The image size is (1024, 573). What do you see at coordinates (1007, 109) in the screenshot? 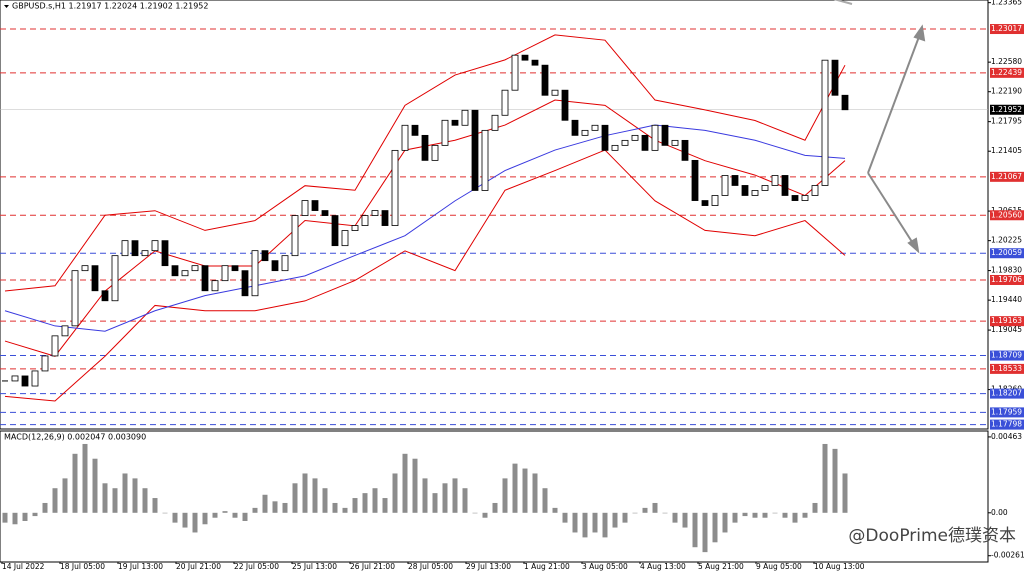
I see `last-price-tag` at bounding box center [1007, 109].